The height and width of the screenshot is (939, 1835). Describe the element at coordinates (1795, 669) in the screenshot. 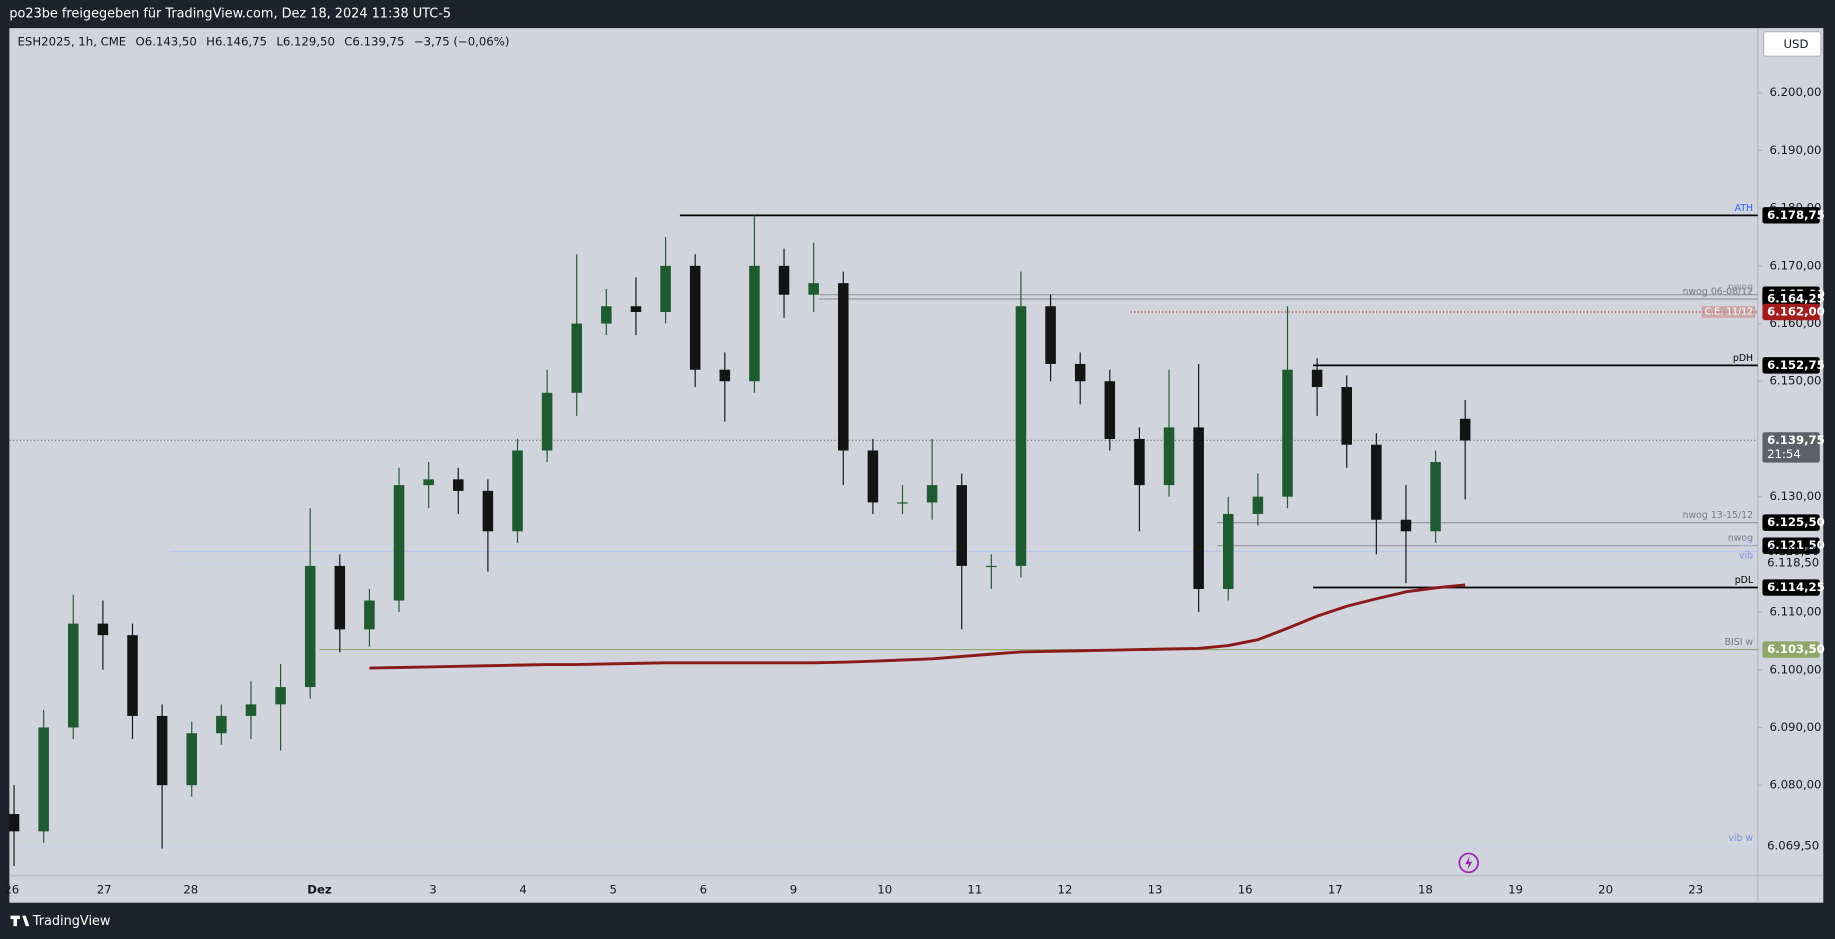

I see `y-tick-label: 6.100,00` at that location.